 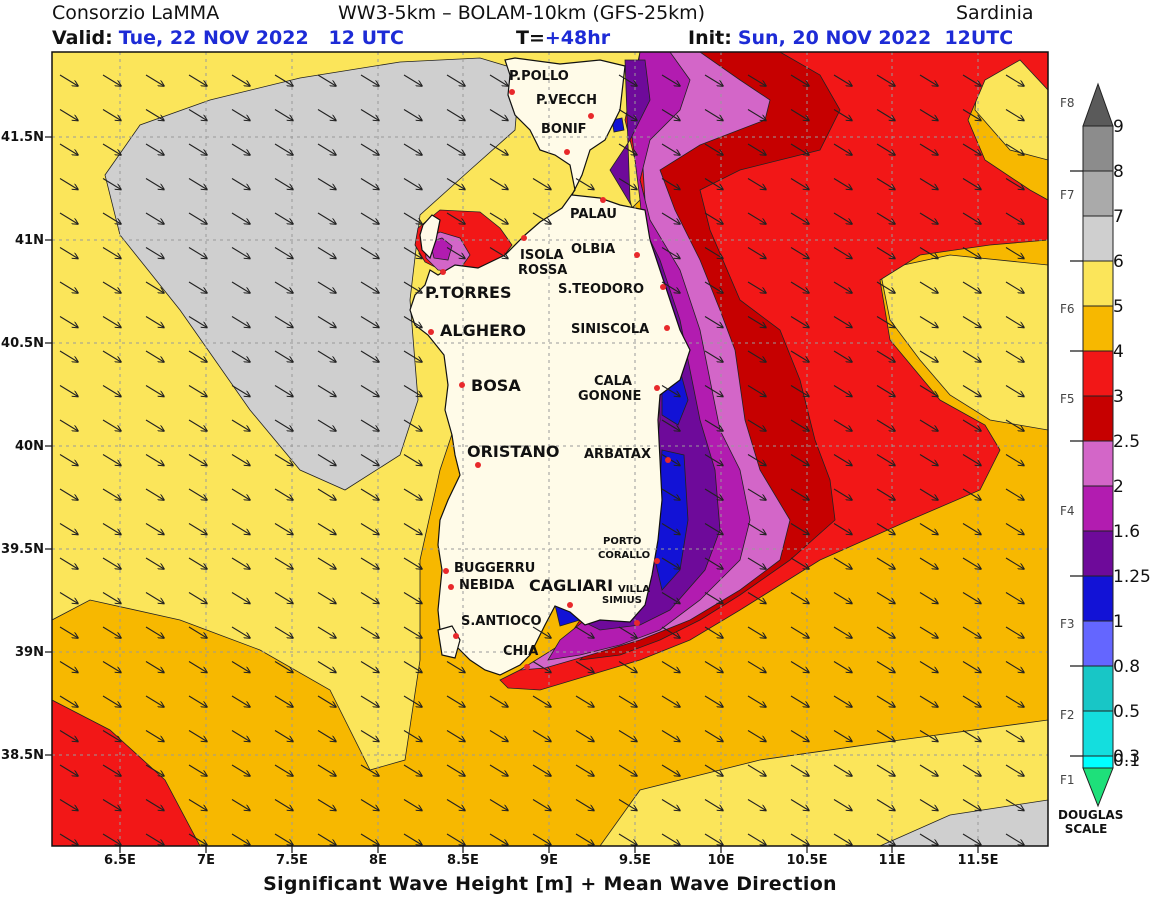 What do you see at coordinates (1067, 511) in the screenshot?
I see `douglas-force-label: F4` at bounding box center [1067, 511].